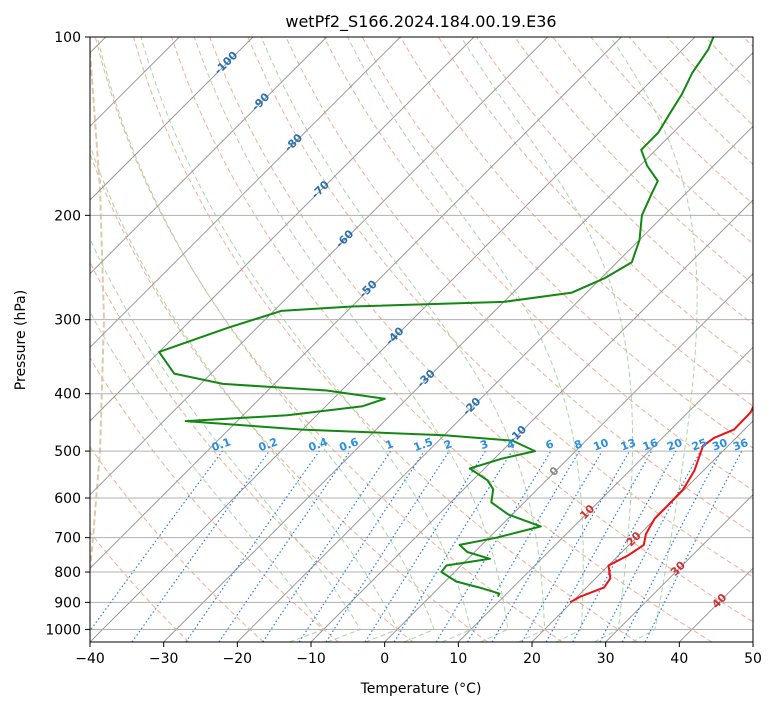 The image size is (775, 708). I want to click on mixing-ratio-label: 0.6, so click(349, 444).